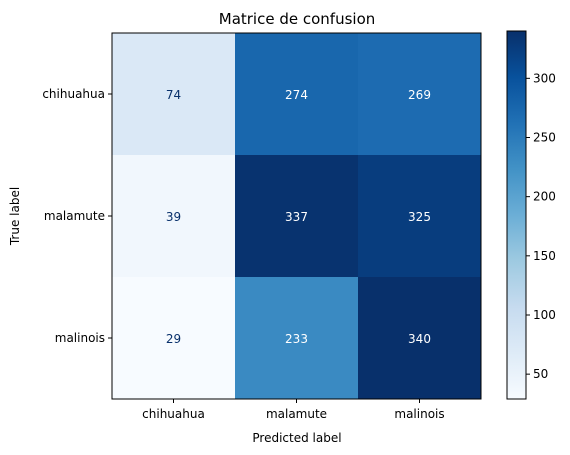  I want to click on colorbar-tick-label: 150, so click(544, 256).